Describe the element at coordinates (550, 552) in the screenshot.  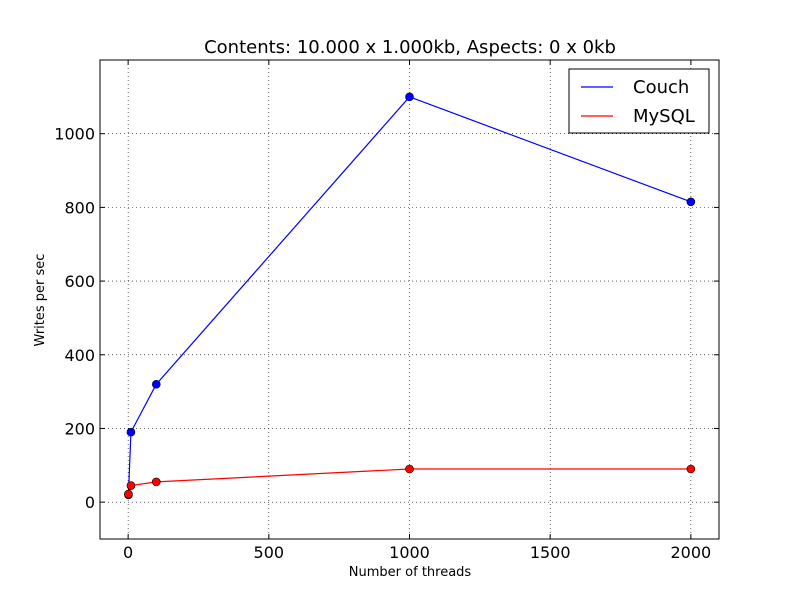
I see `x-tick-label: 1500` at that location.